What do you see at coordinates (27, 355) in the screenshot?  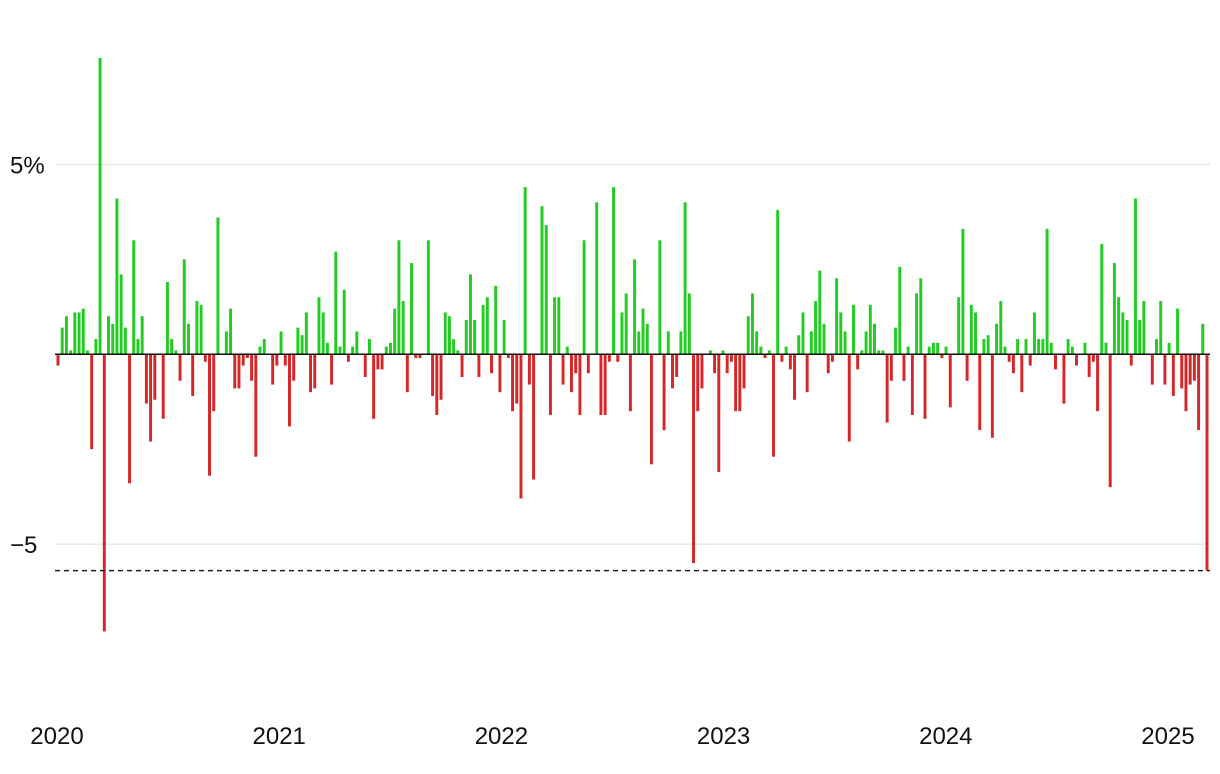 I see `y-tick-labels: 5% −5` at bounding box center [27, 355].